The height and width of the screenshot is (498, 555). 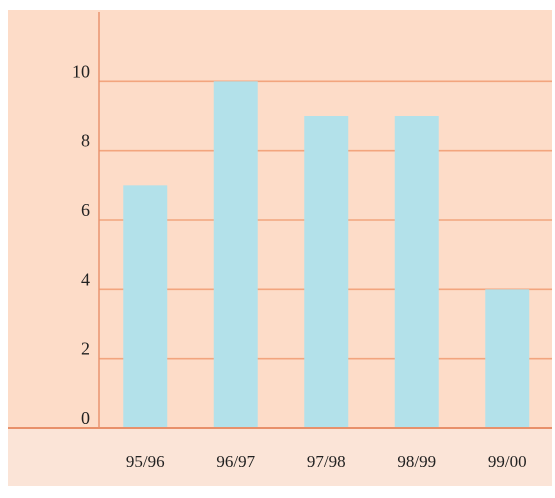 I want to click on y-tick-label: 8, so click(x=85, y=141).